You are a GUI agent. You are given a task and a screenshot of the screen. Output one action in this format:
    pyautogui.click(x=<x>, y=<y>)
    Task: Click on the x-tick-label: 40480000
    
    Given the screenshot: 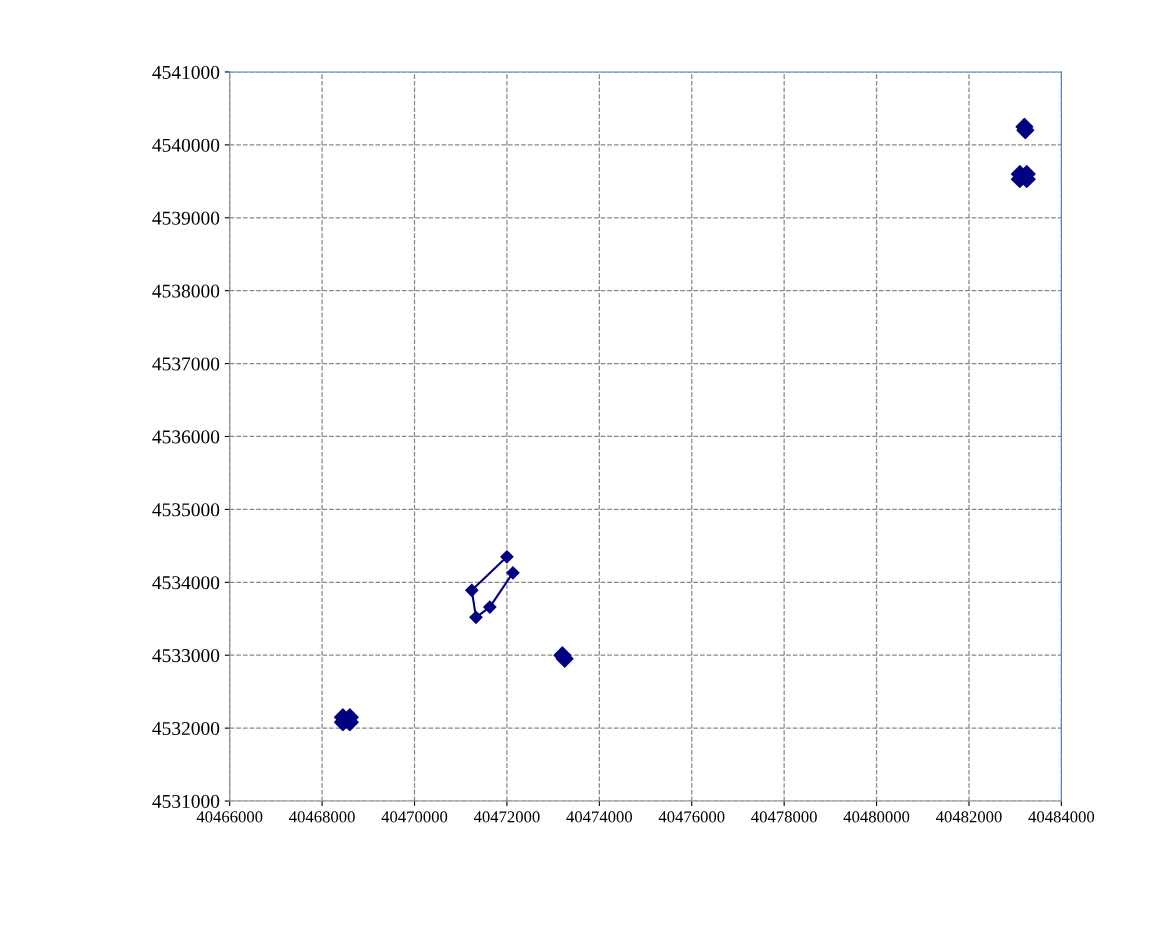 What is the action you would take?
    pyautogui.click(x=876, y=817)
    